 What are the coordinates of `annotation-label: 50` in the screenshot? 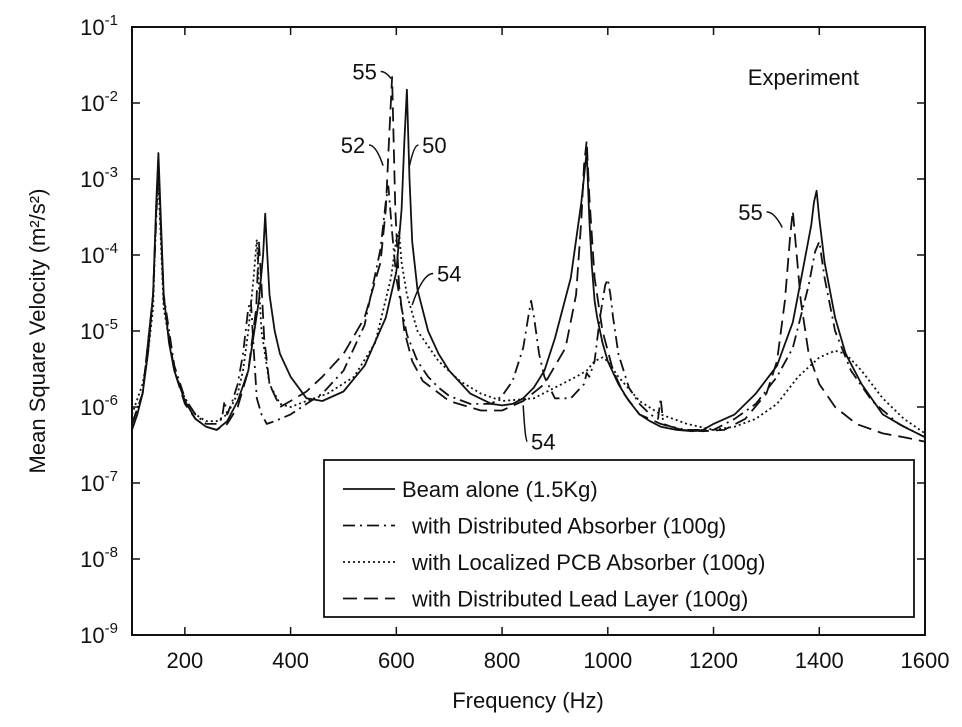 It's located at (434, 145).